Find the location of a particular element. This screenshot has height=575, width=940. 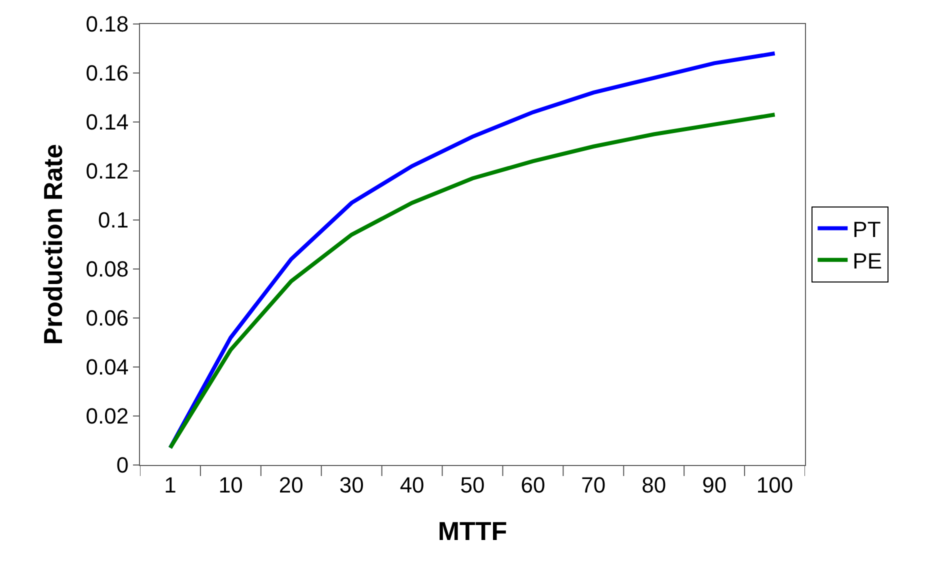

x-tick-label: 20 is located at coordinates (291, 485).